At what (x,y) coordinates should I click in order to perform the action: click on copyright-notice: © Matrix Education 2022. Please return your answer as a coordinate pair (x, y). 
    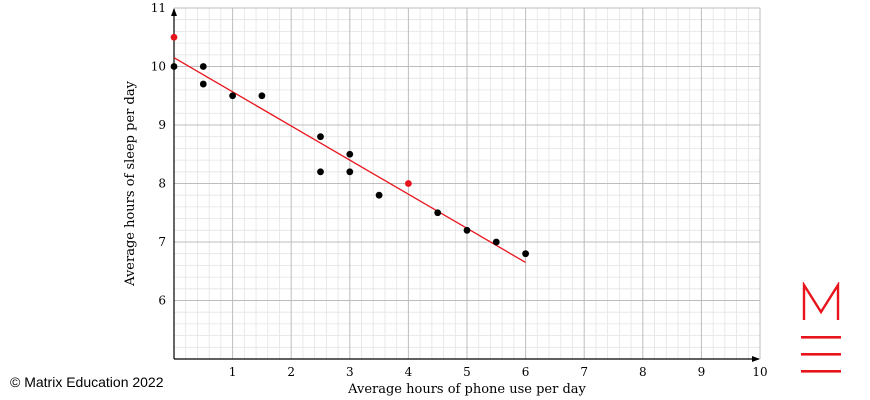
    Looking at the image, I should click on (87, 382).